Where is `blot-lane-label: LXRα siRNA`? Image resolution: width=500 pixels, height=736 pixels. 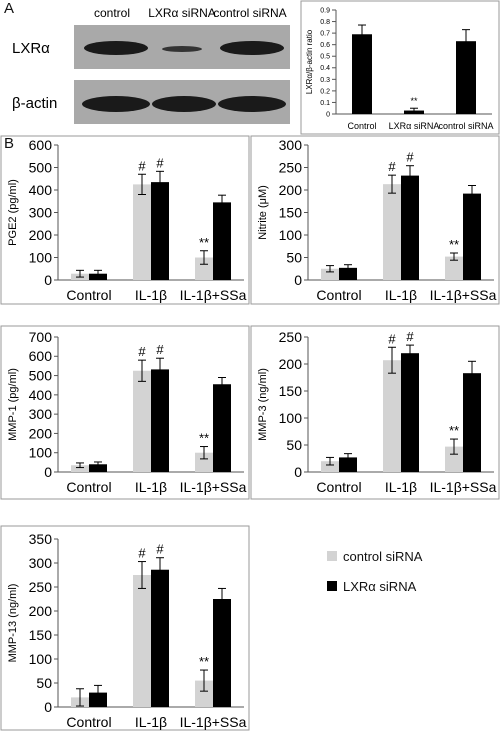
blot-lane-label: LXRα siRNA is located at coordinates (182, 13).